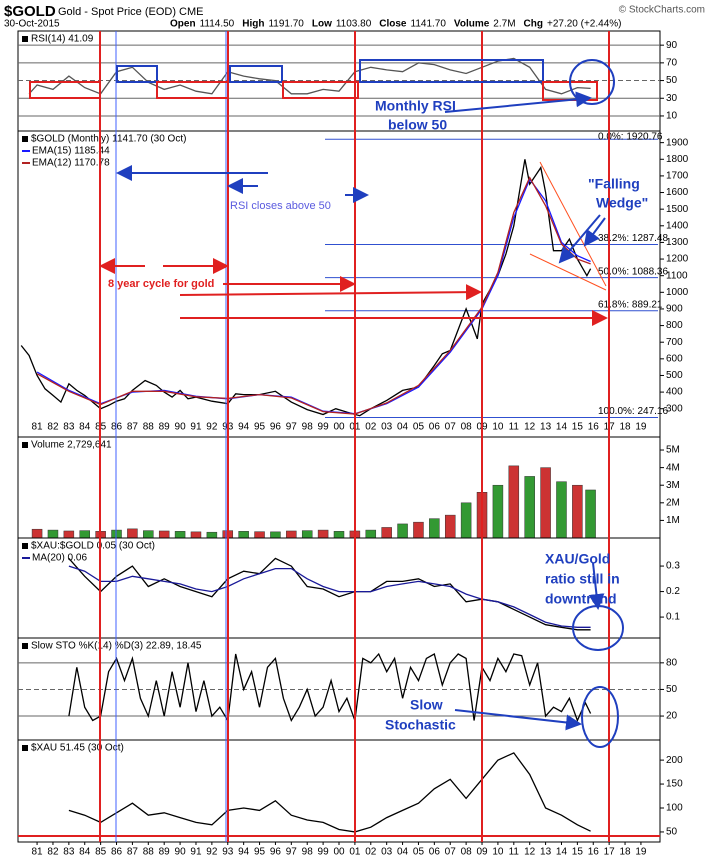 This screenshot has width=711, height=865. I want to click on x-tick-label: 14, so click(562, 852).